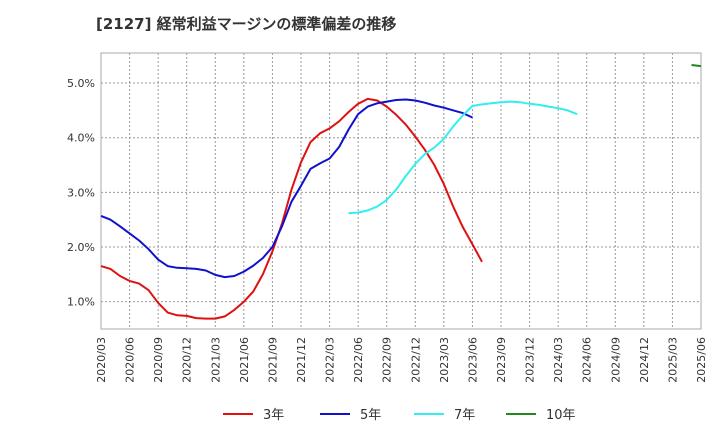  Describe the element at coordinates (301, 360) in the screenshot. I see `x-tick-label: 2021/12` at that location.